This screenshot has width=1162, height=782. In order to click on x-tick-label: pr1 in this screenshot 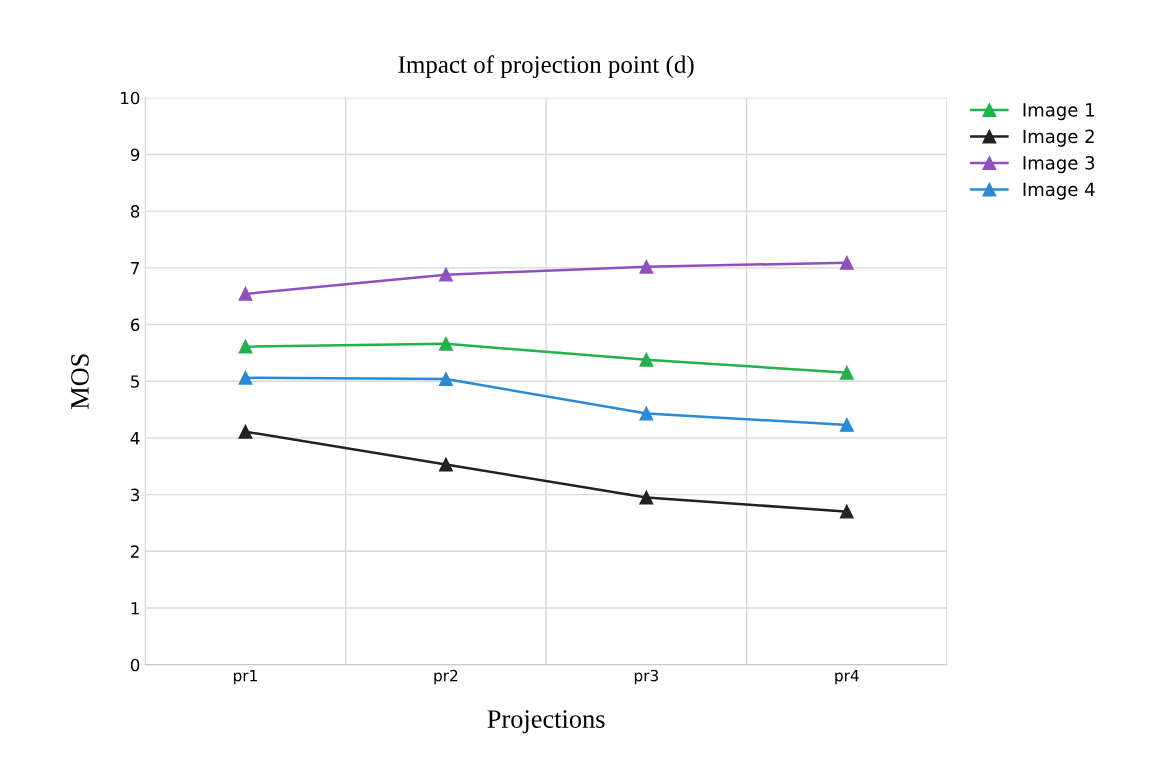, I will do `click(245, 677)`.